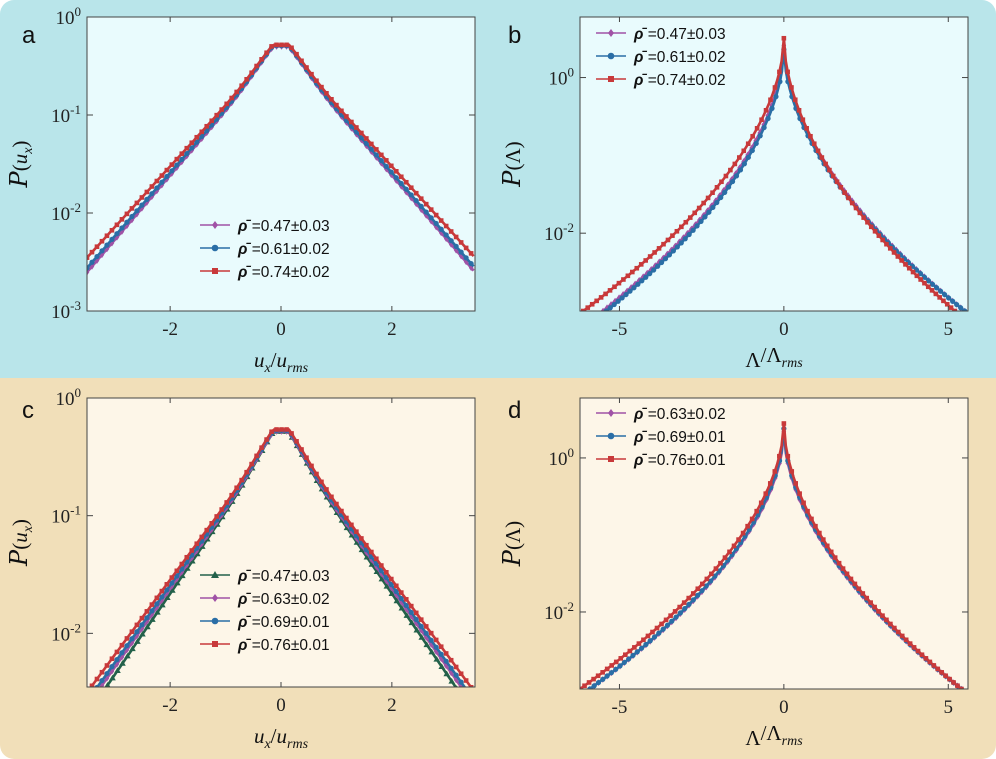 The image size is (996, 759). Describe the element at coordinates (620, 707) in the screenshot. I see `x-tick-label: -5` at that location.